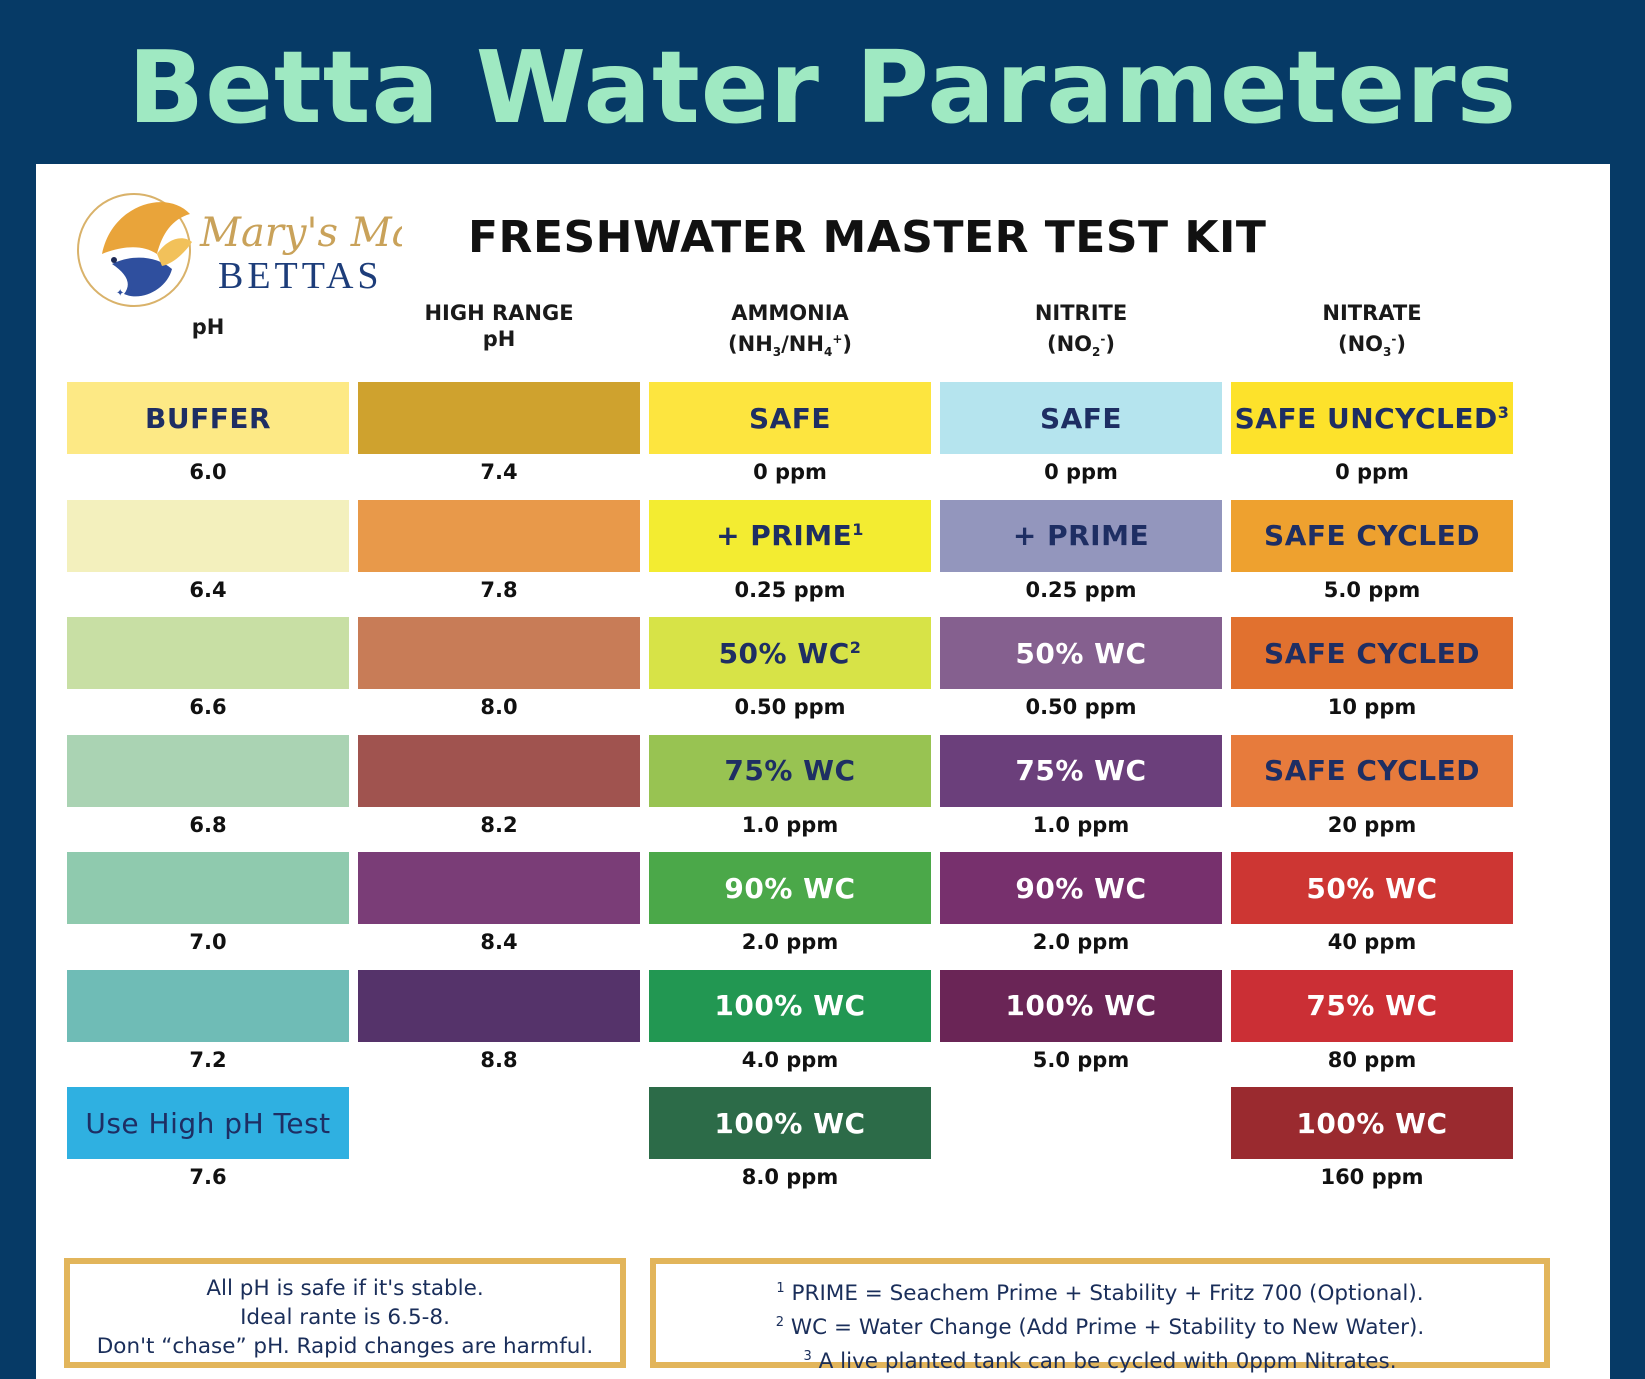  I want to click on reading-value-ph: 6.4, so click(208, 589).